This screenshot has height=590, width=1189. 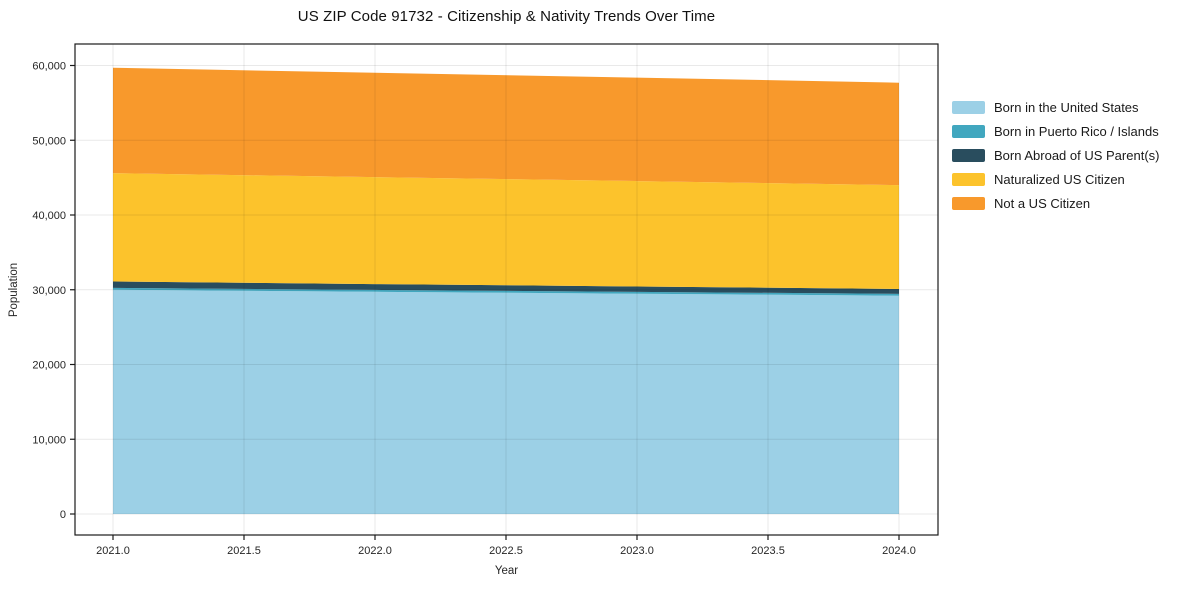 What do you see at coordinates (375, 551) in the screenshot?
I see `x-tick-label: 2022.0` at bounding box center [375, 551].